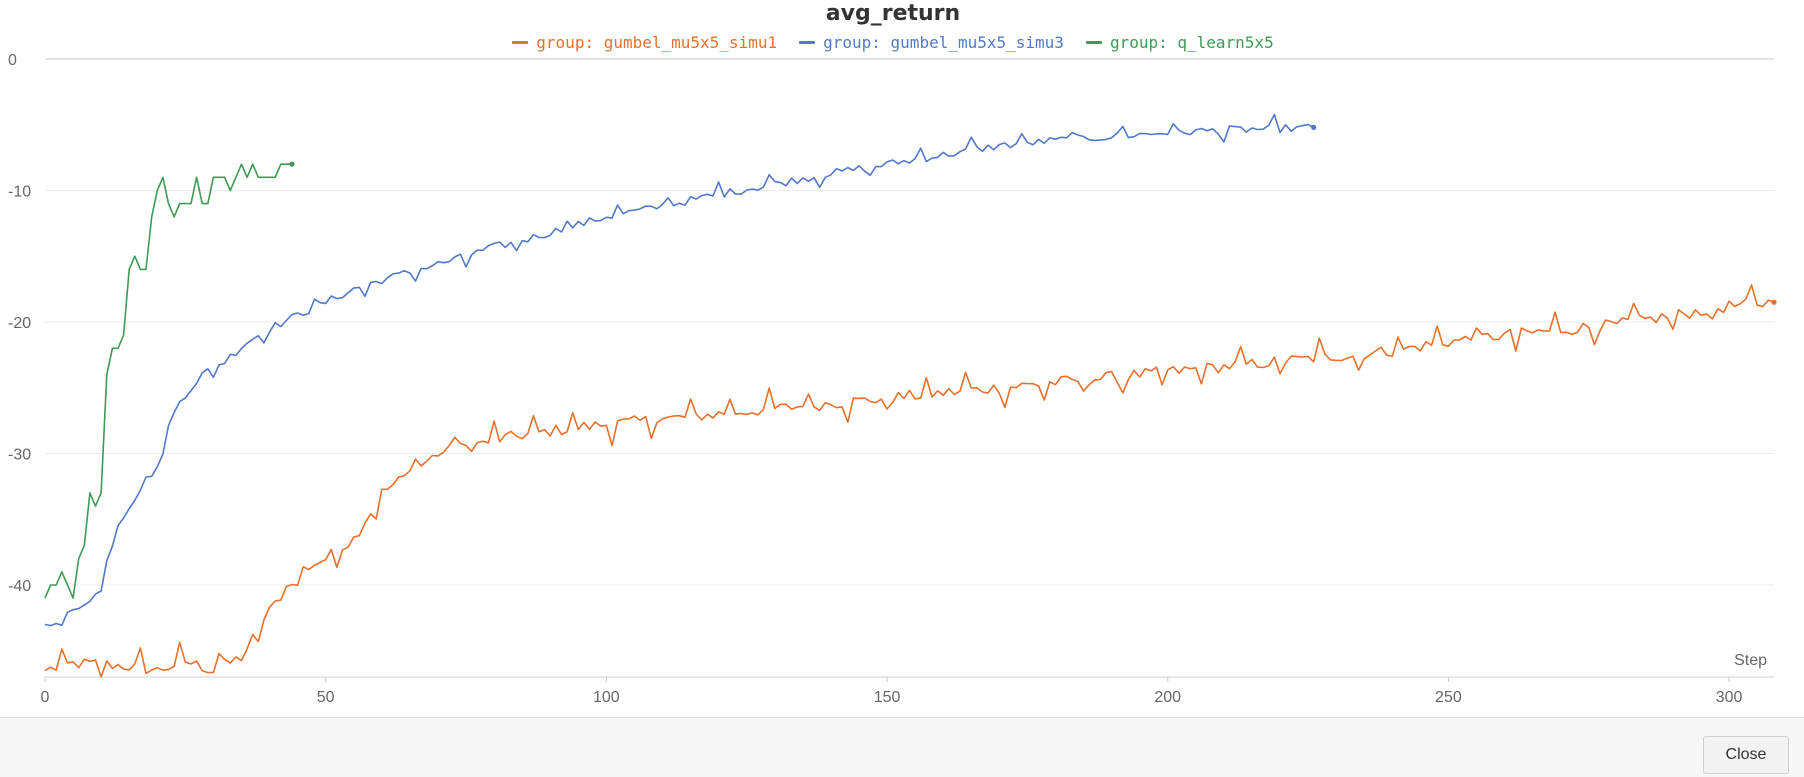  What do you see at coordinates (606, 697) in the screenshot?
I see `x-tick-label: 100` at bounding box center [606, 697].